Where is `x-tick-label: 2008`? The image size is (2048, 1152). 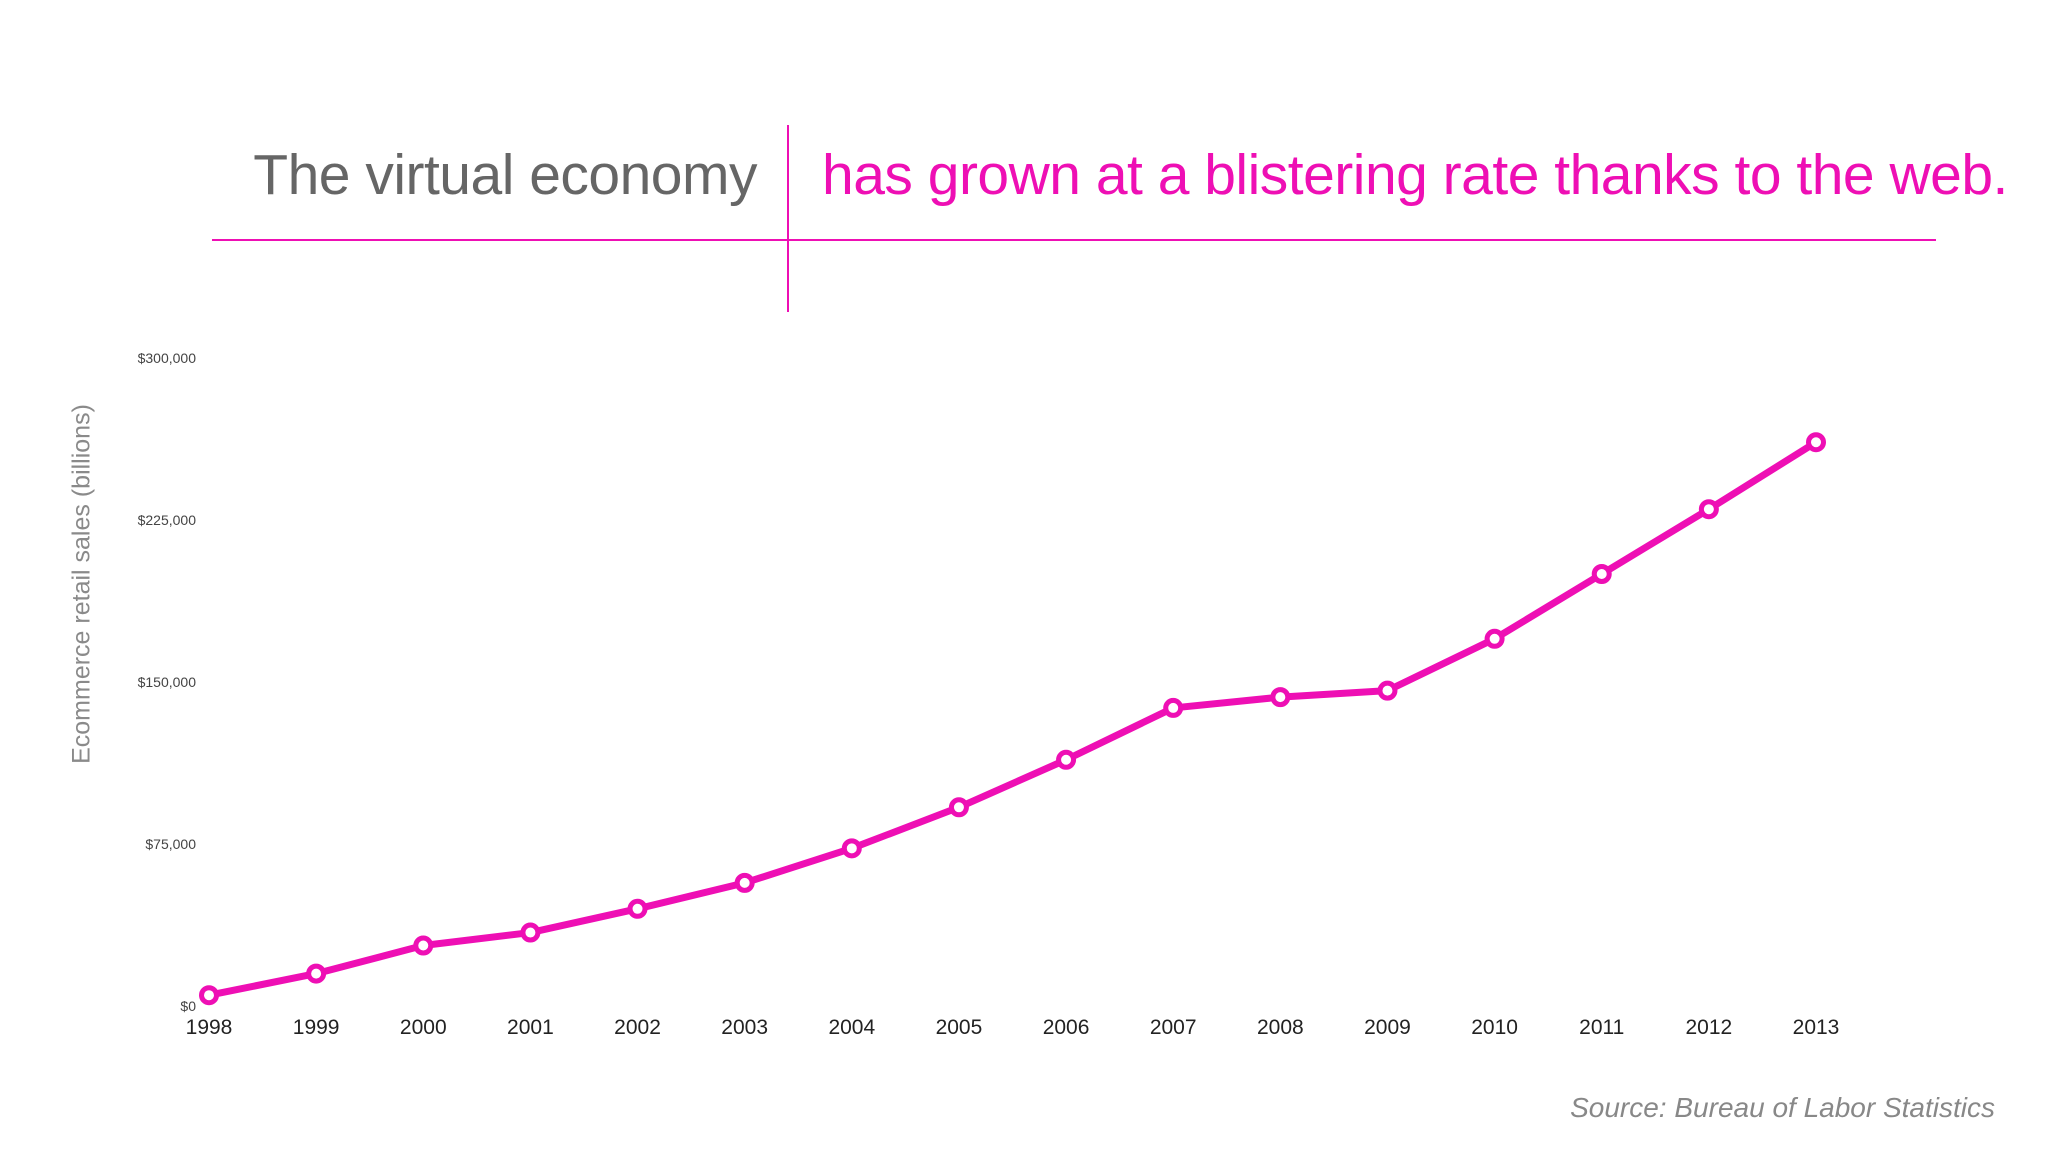 x-tick-label: 2008 is located at coordinates (1280, 1027).